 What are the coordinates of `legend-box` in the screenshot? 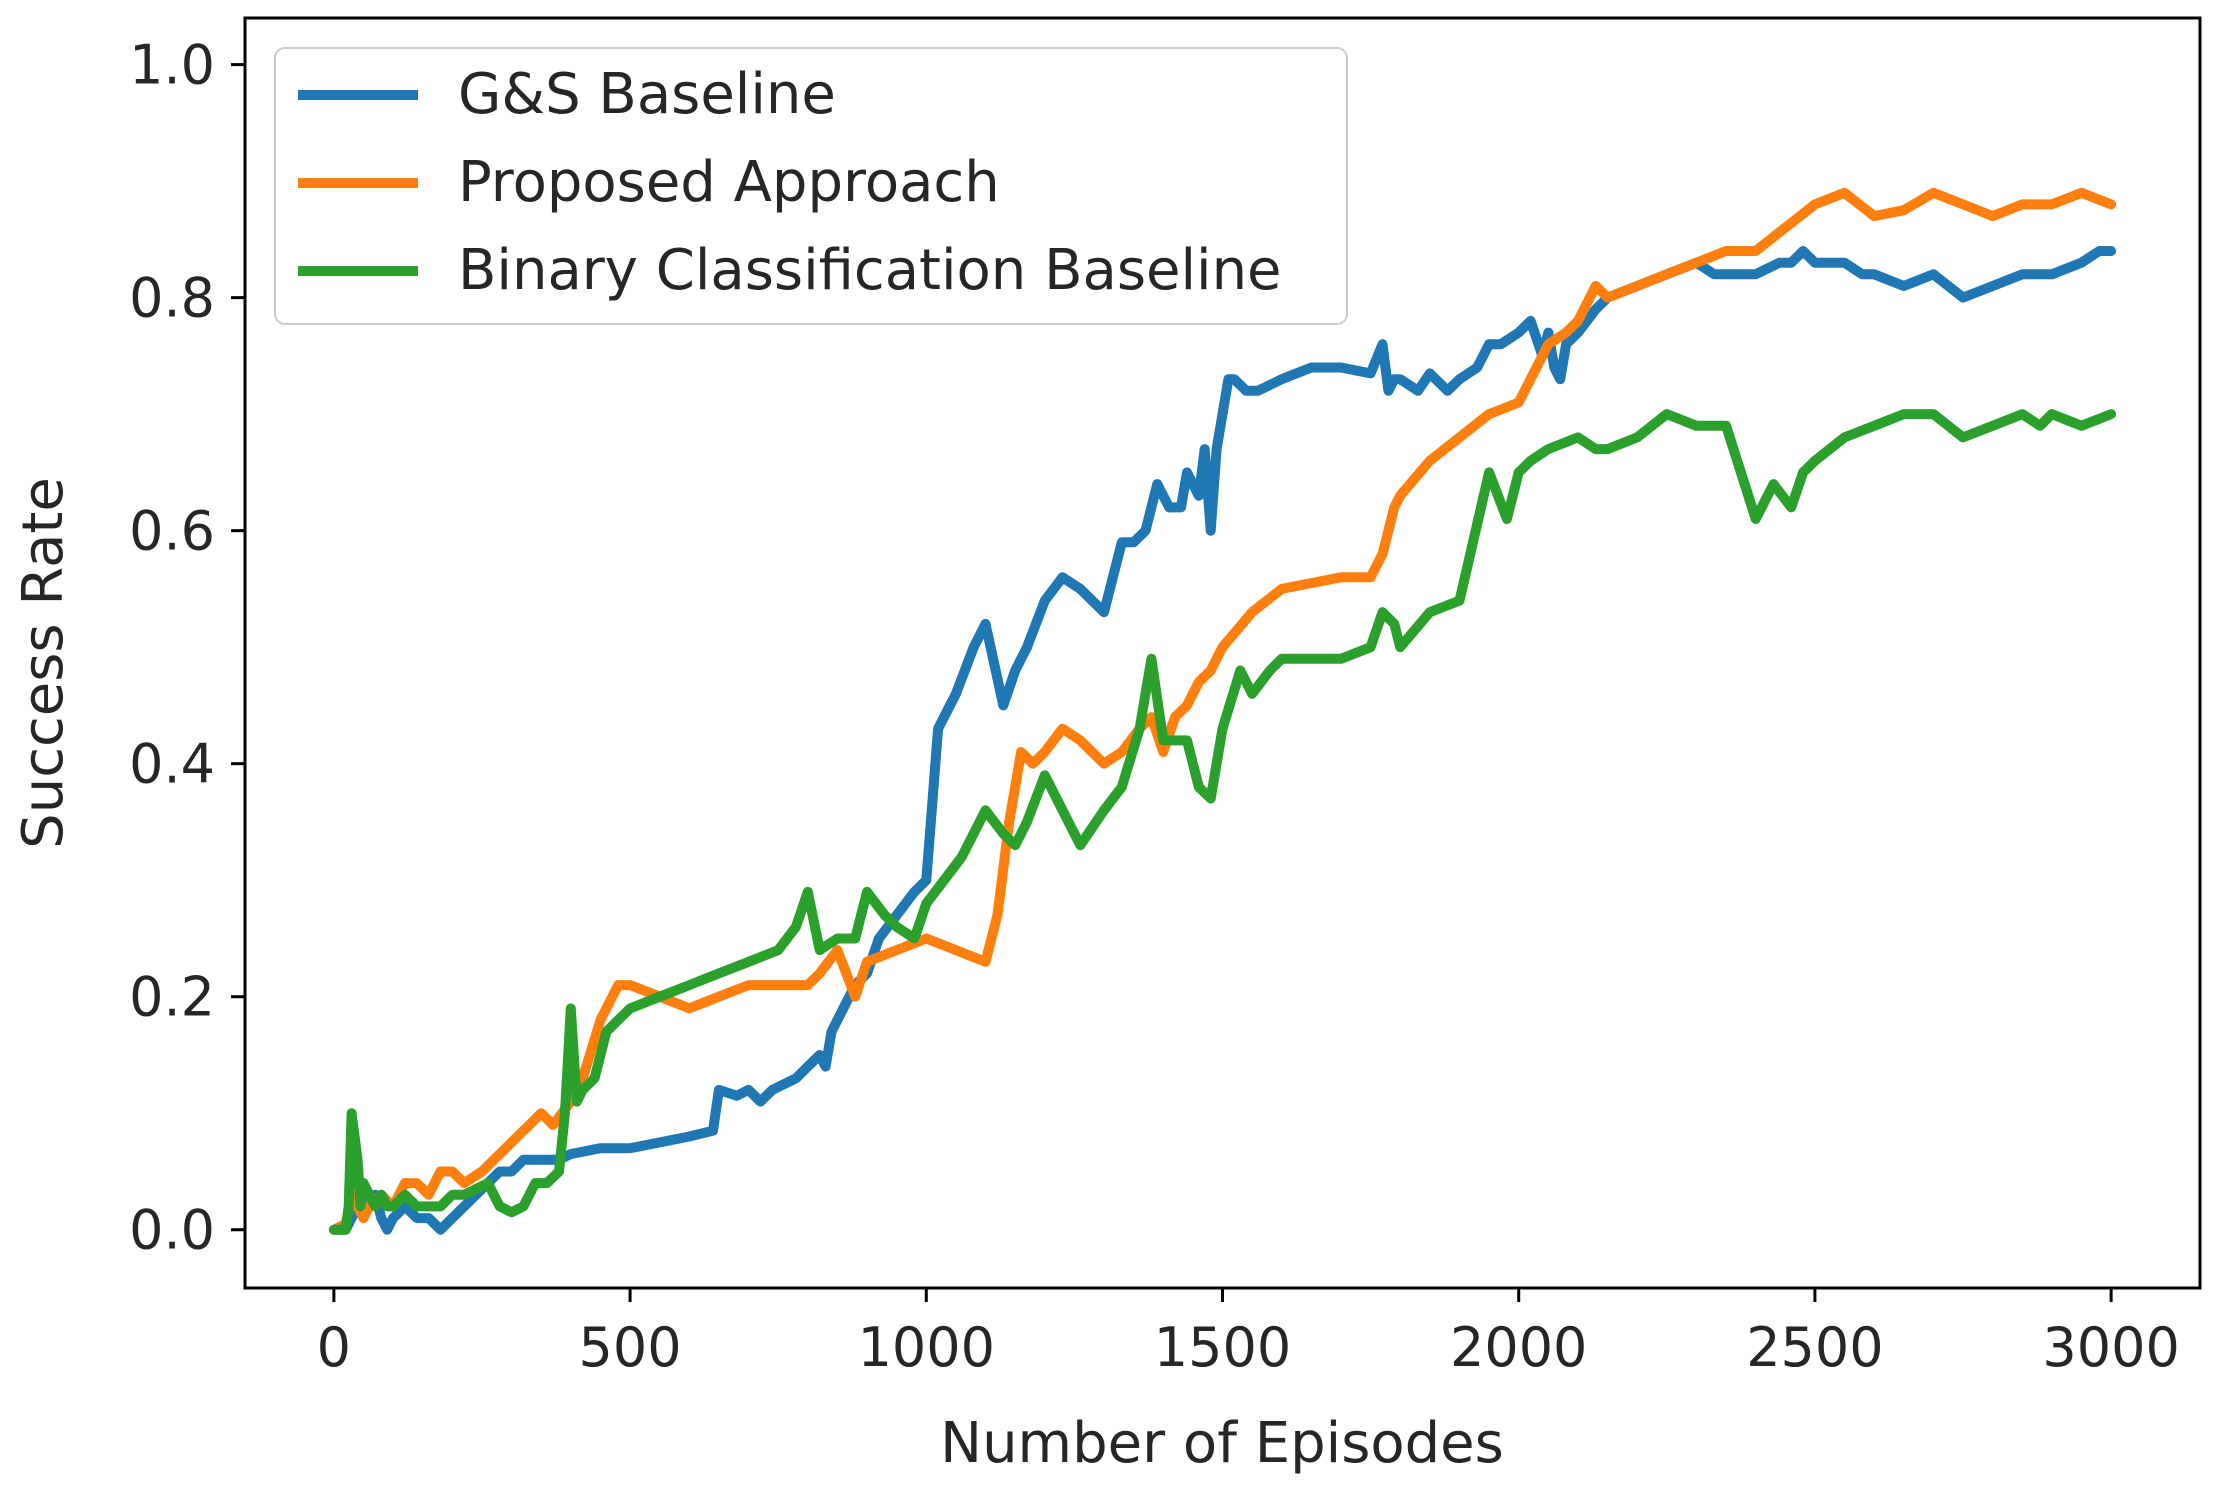 It's located at (811, 186).